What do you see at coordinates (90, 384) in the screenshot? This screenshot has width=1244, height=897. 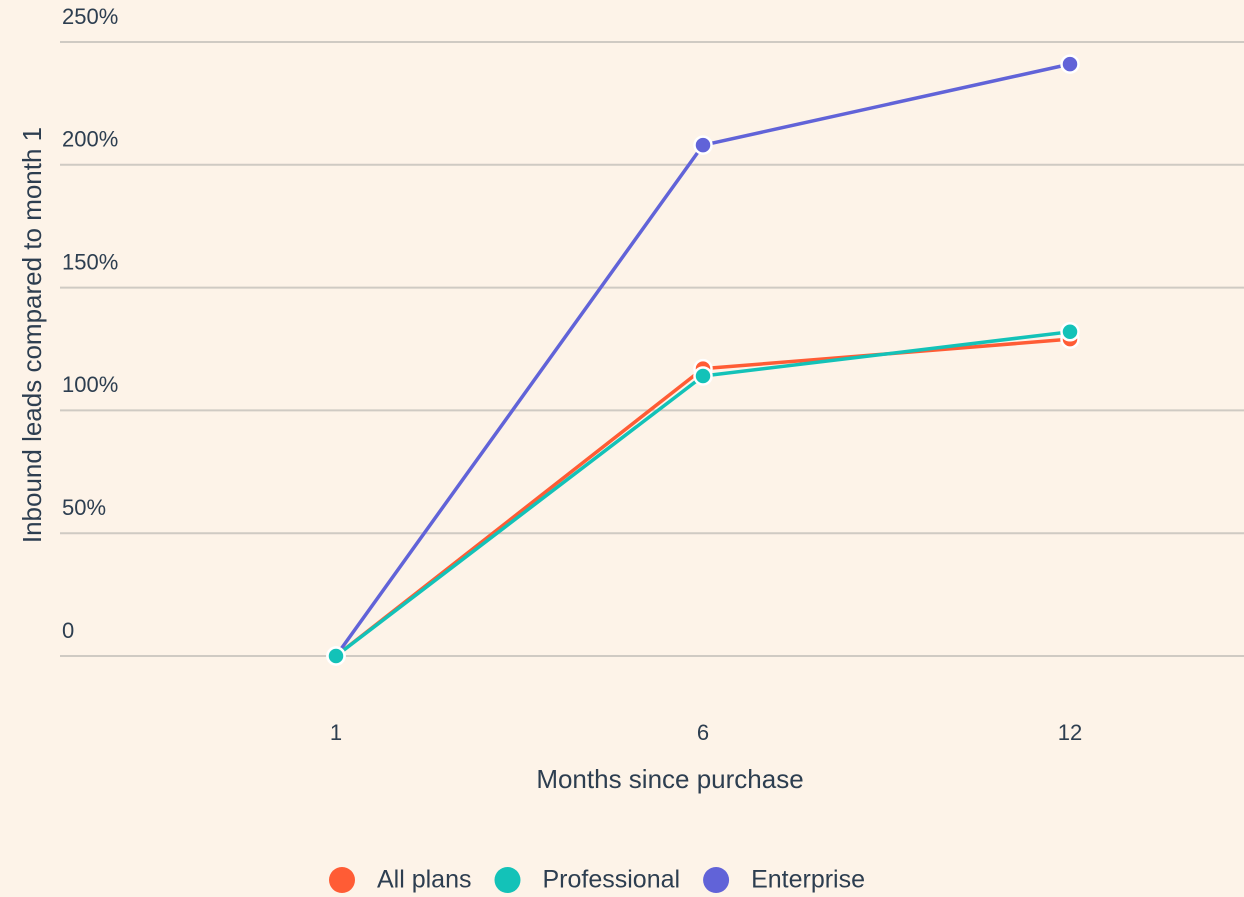 I see `y-tick-label: 100%` at bounding box center [90, 384].